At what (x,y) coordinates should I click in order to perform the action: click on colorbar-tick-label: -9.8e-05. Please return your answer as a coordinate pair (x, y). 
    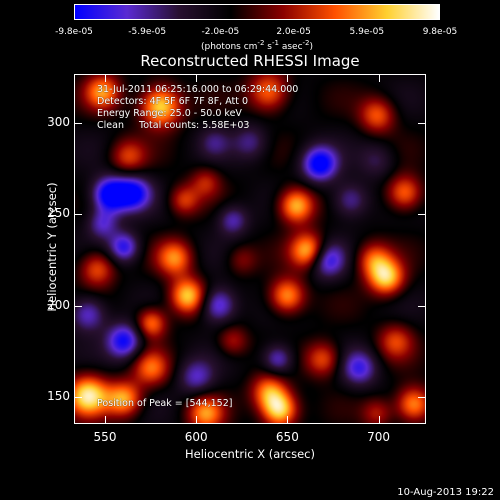
    Looking at the image, I should click on (74, 32).